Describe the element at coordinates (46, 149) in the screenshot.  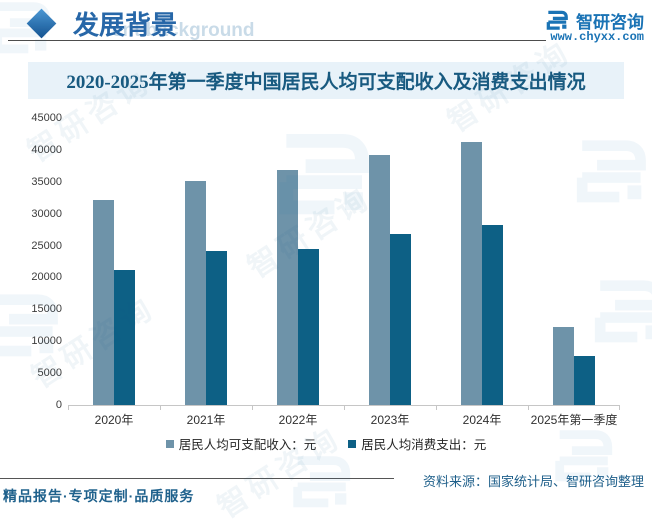
I see `y-axis-label: 40000` at that location.